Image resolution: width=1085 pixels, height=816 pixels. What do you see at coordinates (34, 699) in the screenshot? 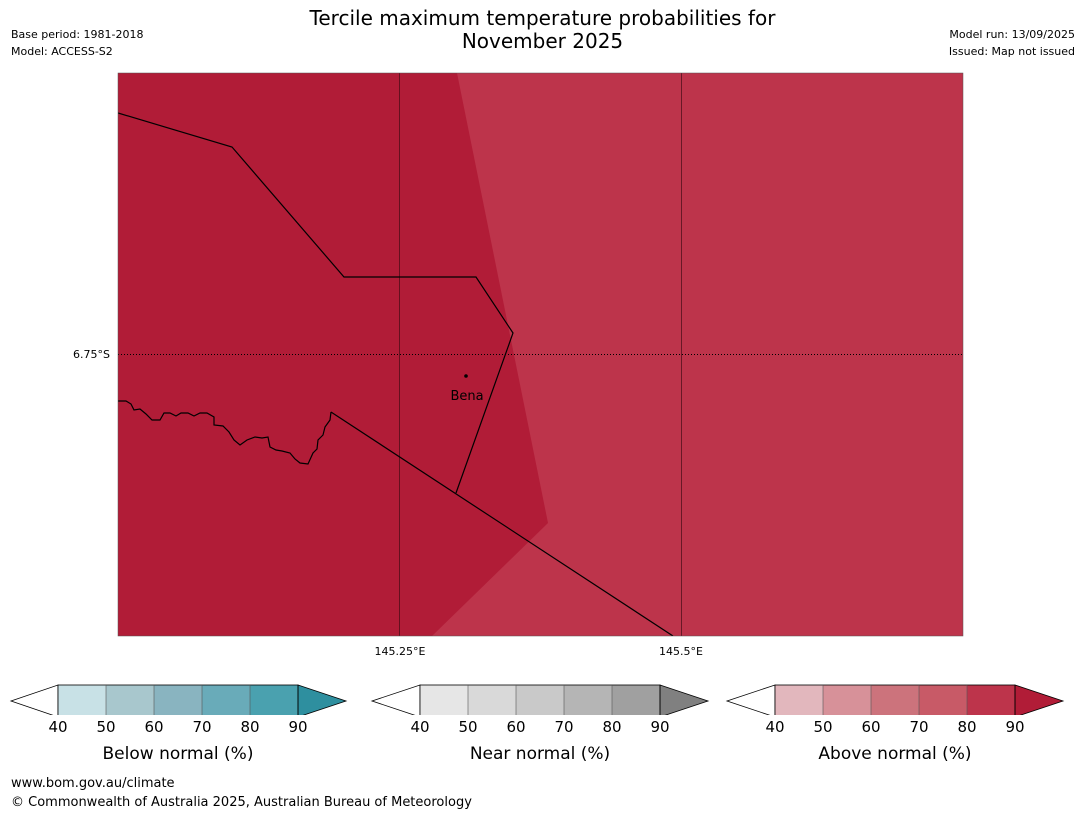
I see `cbar-below-low-extend` at bounding box center [34, 699].